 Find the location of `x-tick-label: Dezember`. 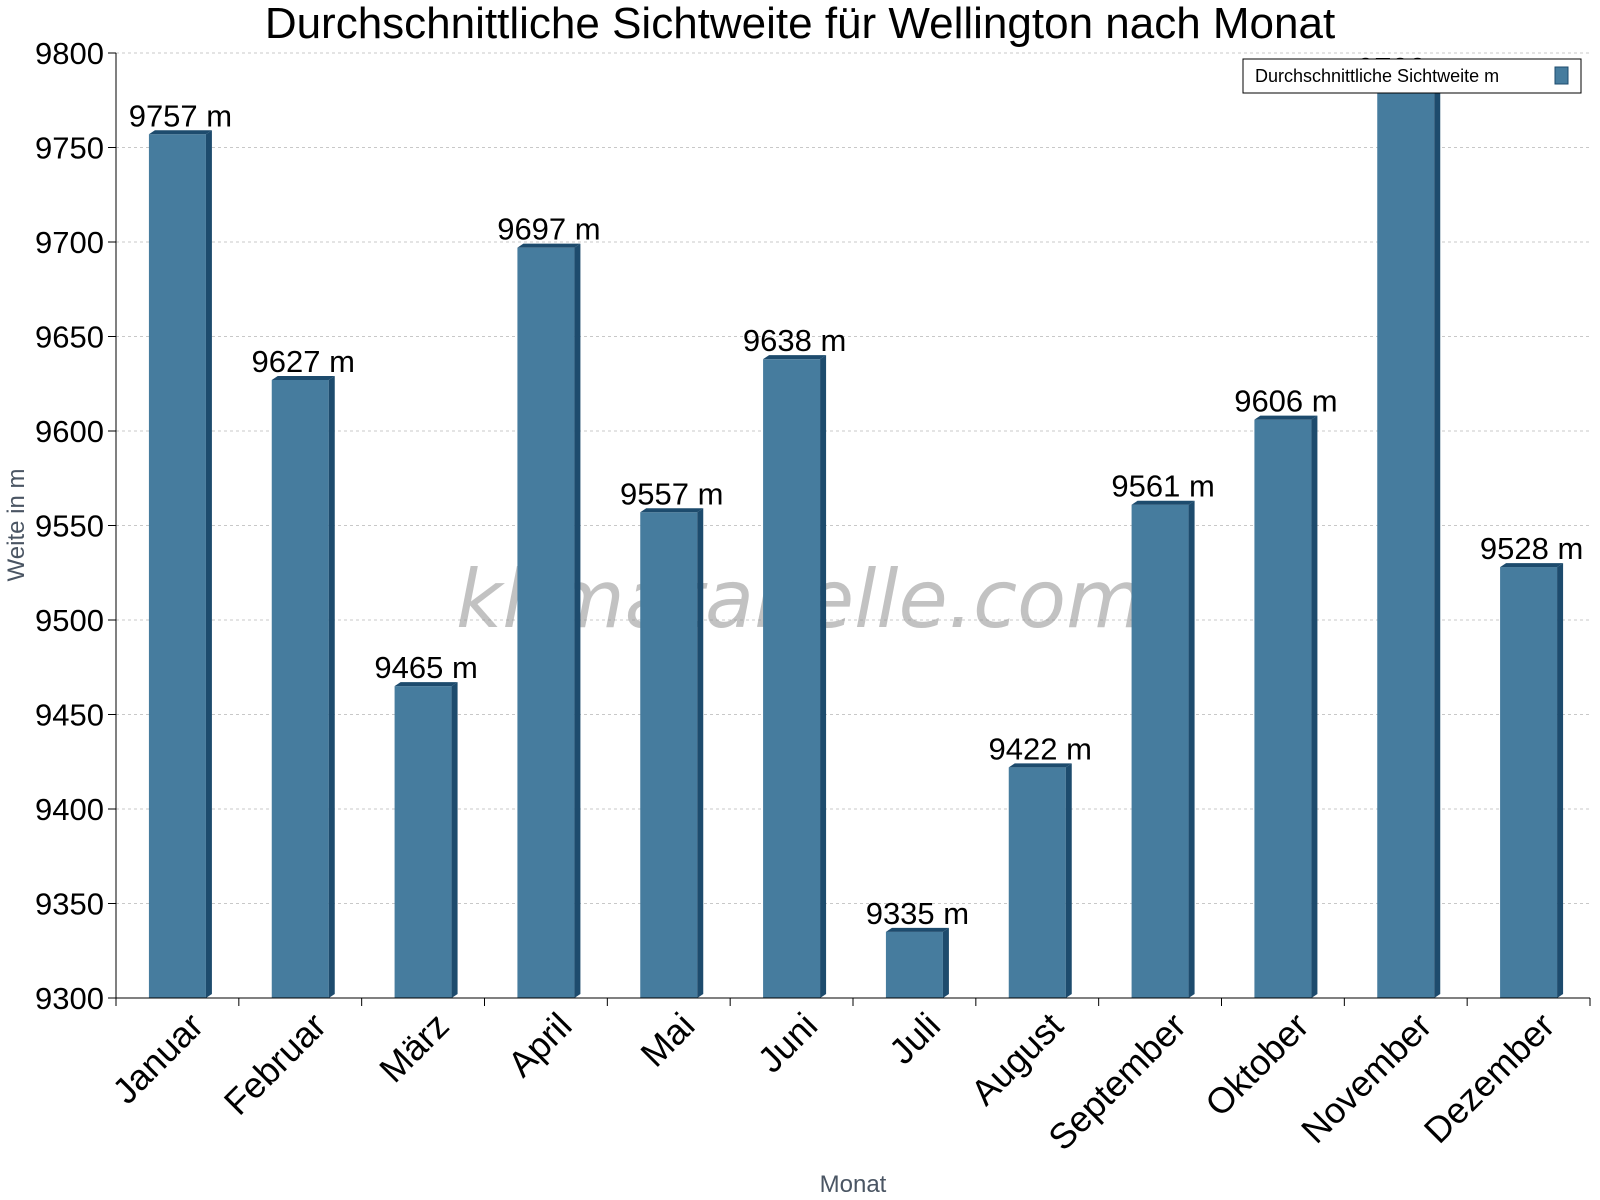

x-tick-label: Dezember is located at coordinates (1489, 1078).